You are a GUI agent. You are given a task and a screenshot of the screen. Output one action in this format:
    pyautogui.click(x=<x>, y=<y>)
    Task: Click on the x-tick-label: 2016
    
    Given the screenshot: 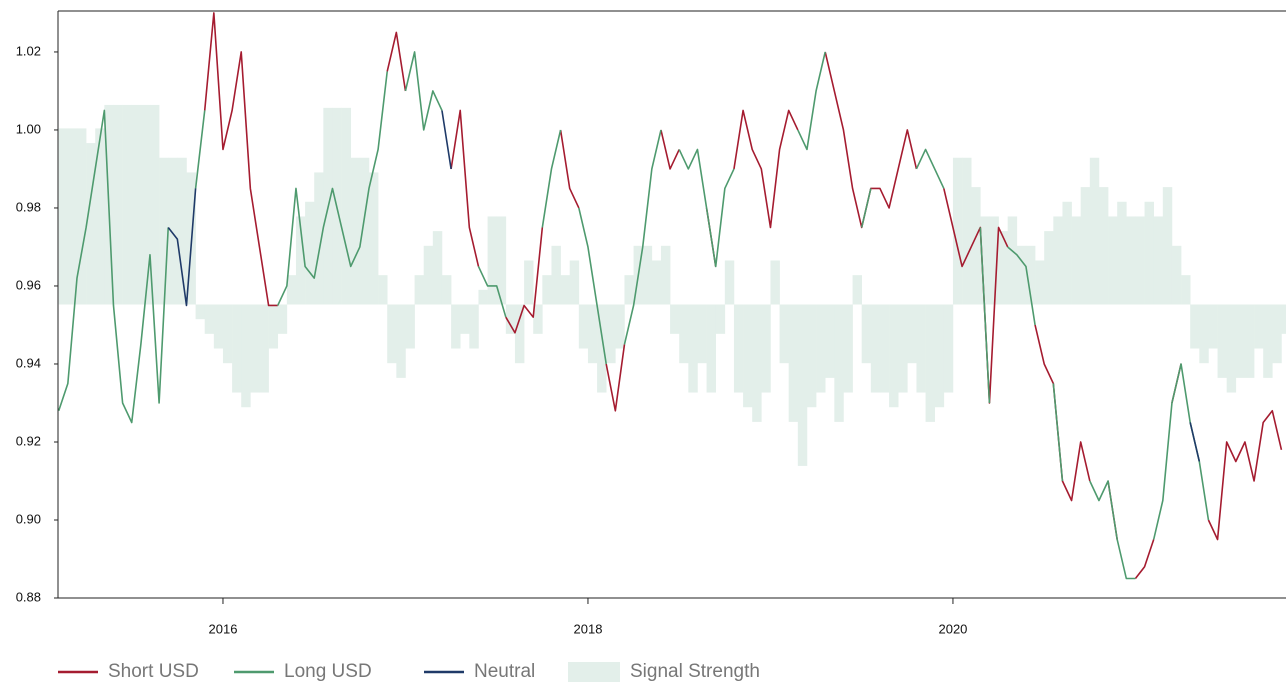 What is the action you would take?
    pyautogui.click(x=223, y=628)
    